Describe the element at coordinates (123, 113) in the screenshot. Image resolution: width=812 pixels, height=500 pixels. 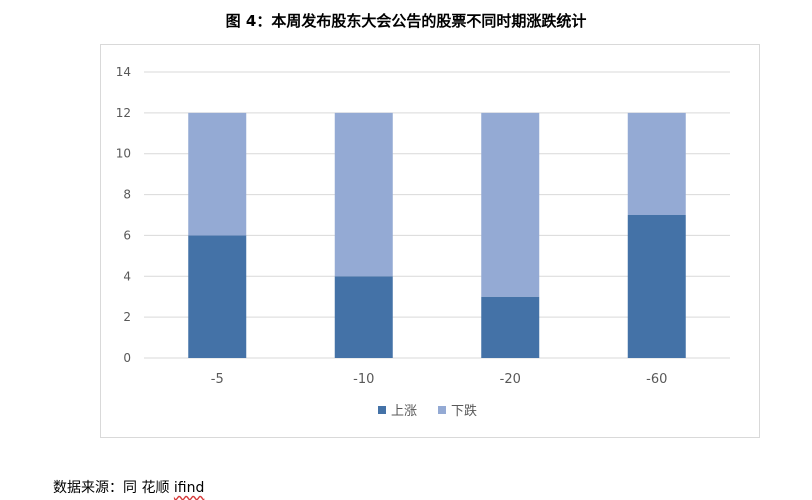
I see `y-tick-label-12: 12` at that location.